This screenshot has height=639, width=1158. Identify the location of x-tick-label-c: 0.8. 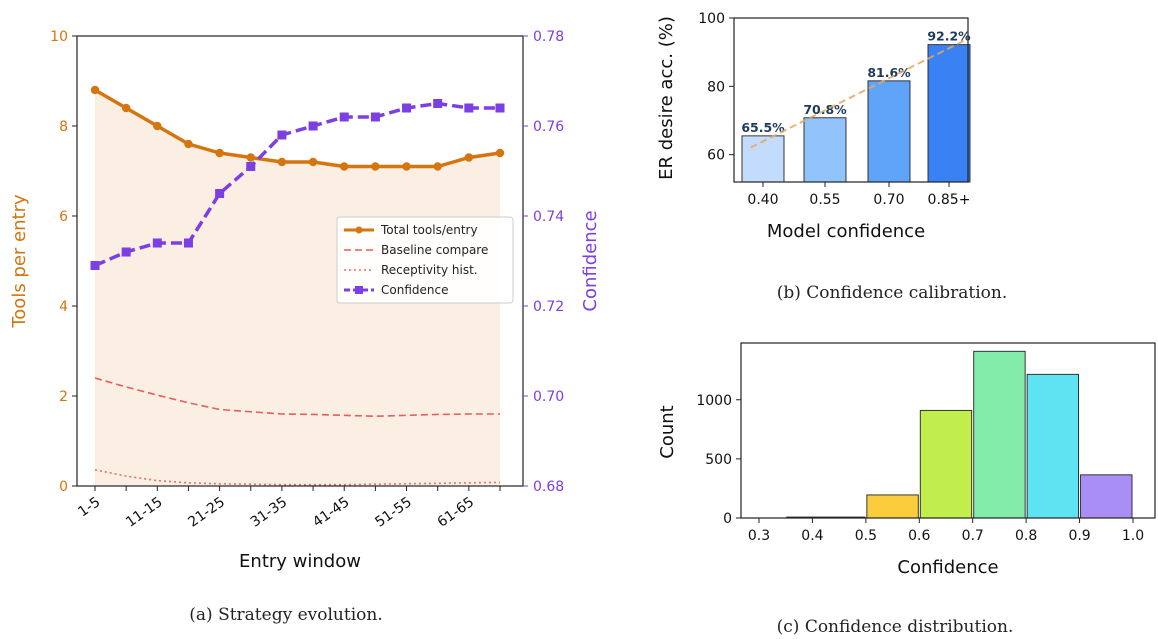
(1026, 536).